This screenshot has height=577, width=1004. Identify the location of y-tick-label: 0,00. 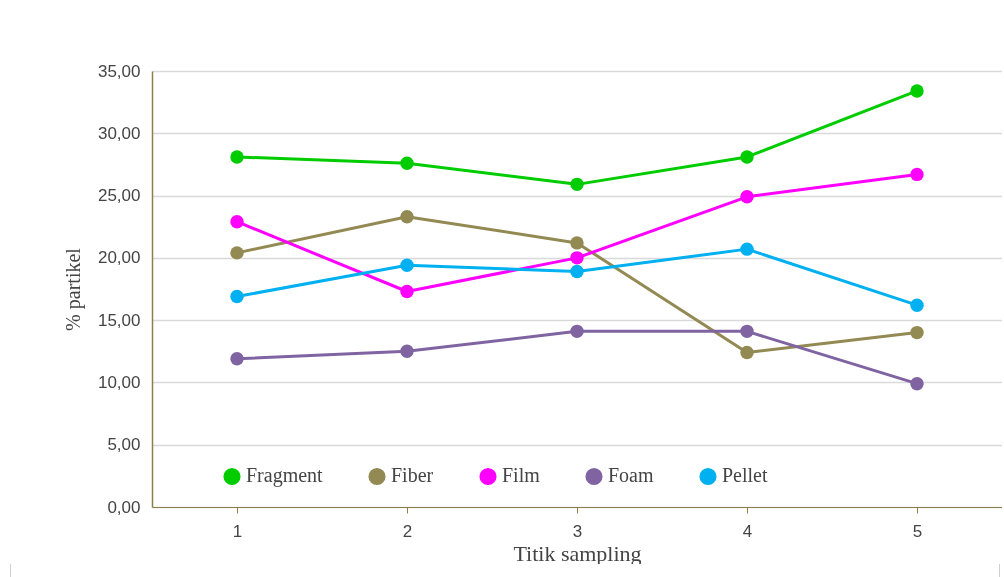
(124, 507).